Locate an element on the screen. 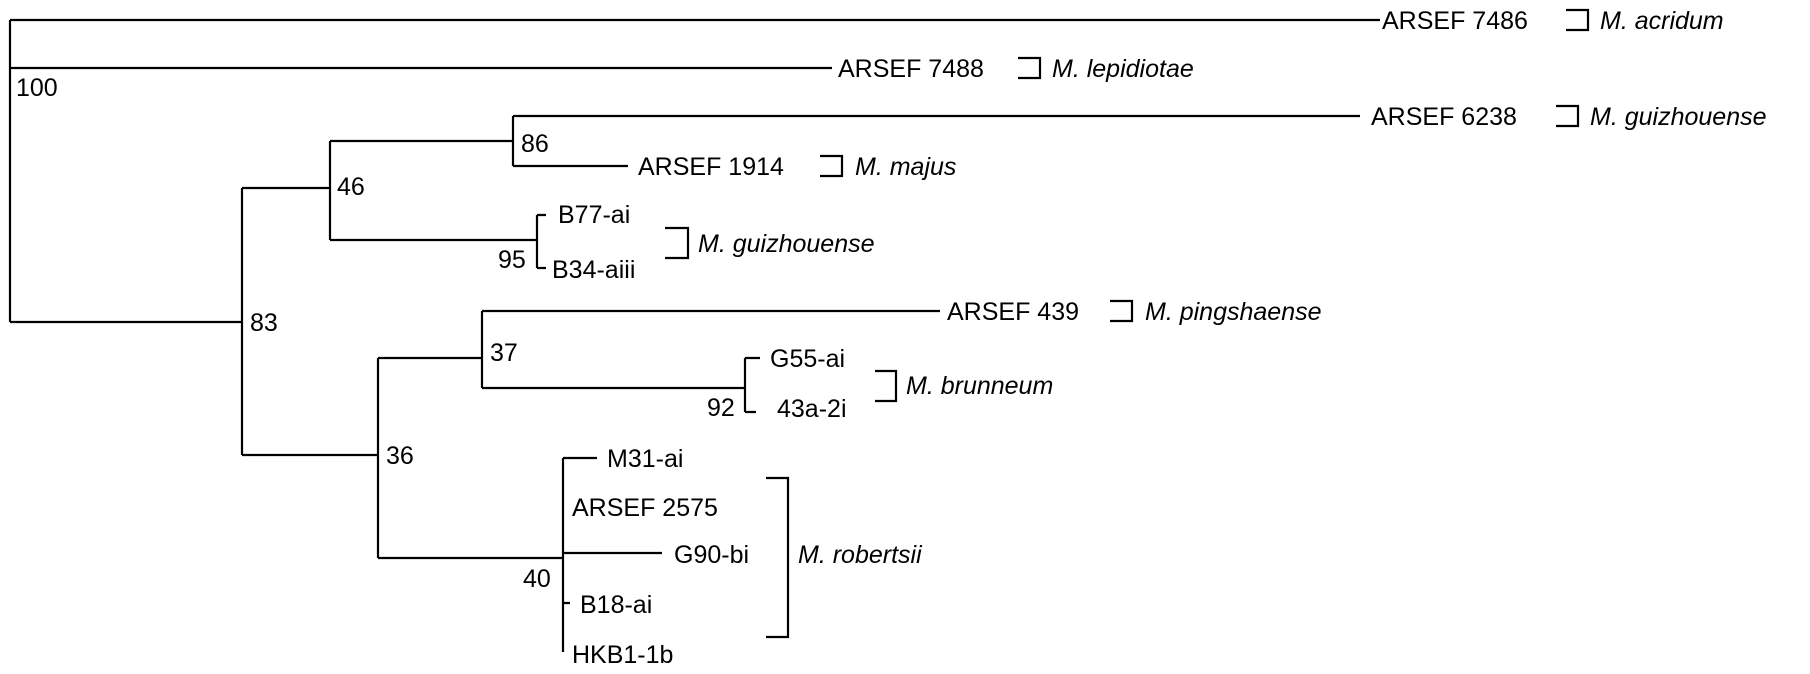  taxon-label-b18ai: B18-ai is located at coordinates (616, 605).